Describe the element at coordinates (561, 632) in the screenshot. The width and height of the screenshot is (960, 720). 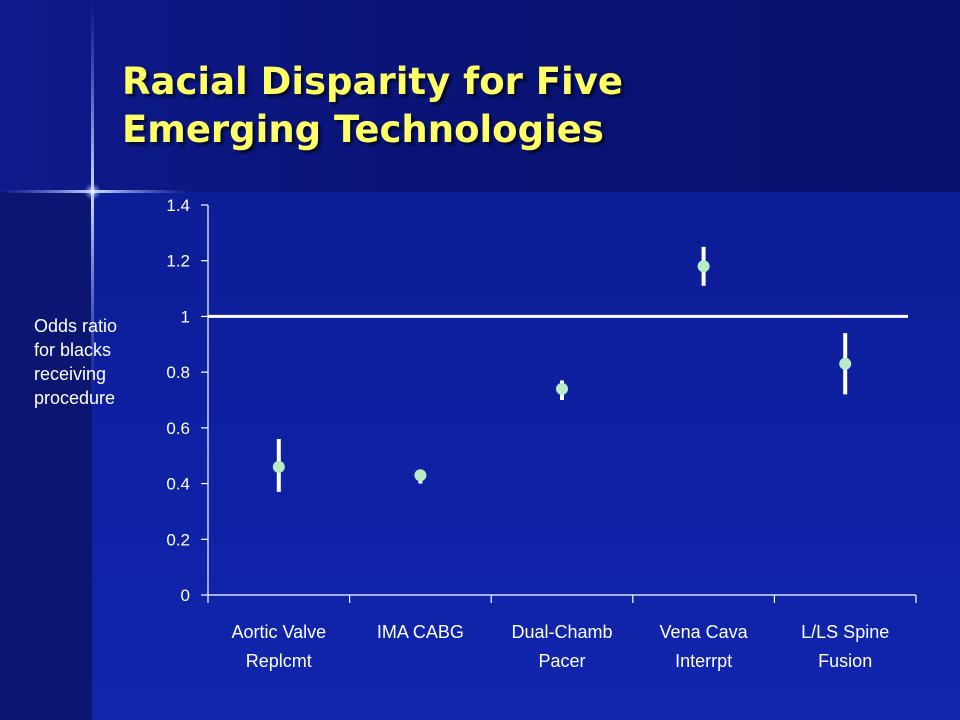
I see `x-category-label: Dual-Chamb` at that location.